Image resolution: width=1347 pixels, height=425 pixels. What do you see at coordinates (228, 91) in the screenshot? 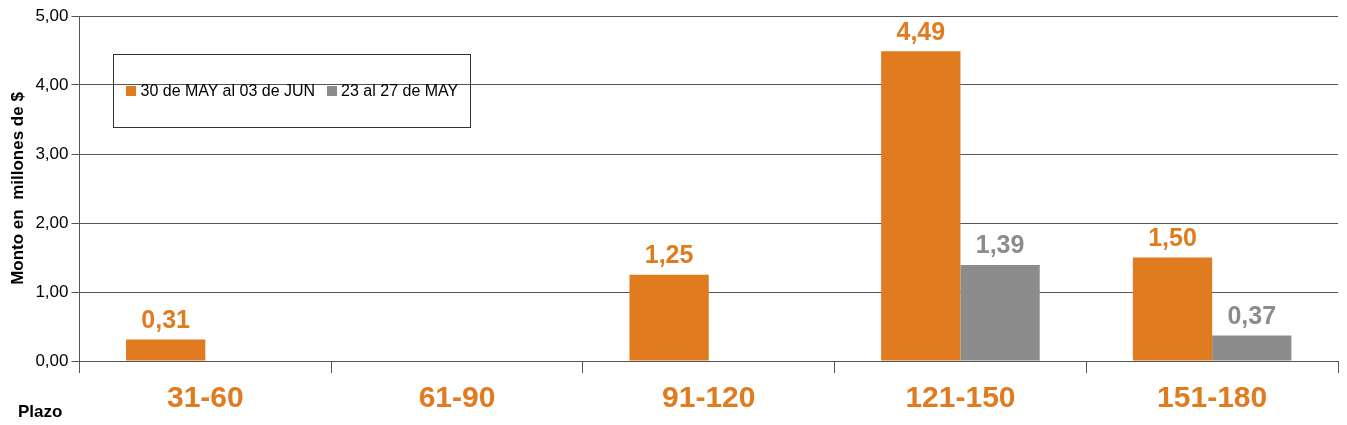
I see `legend-label: 30 de MAY al 03 de JUN` at bounding box center [228, 91].